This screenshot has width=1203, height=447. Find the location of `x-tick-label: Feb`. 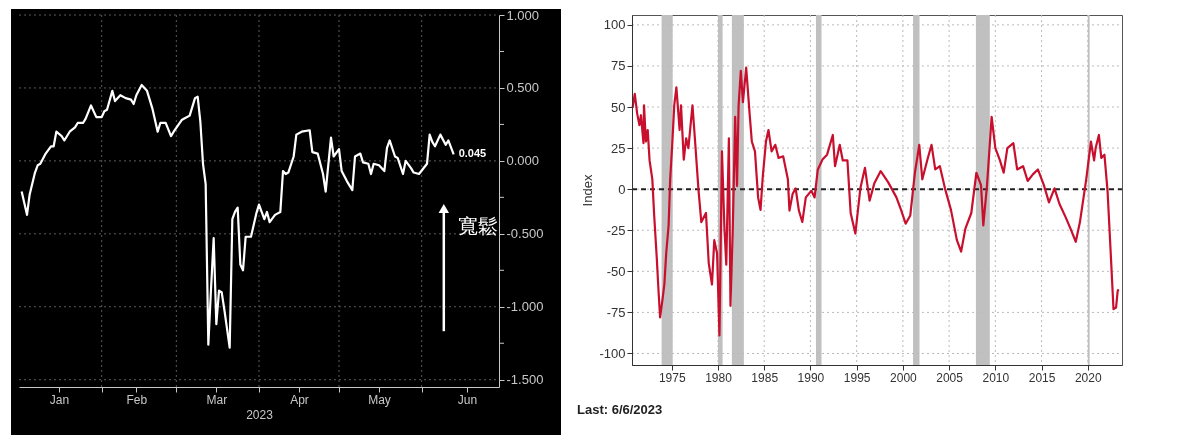

x-tick-label: Feb is located at coordinates (137, 399).